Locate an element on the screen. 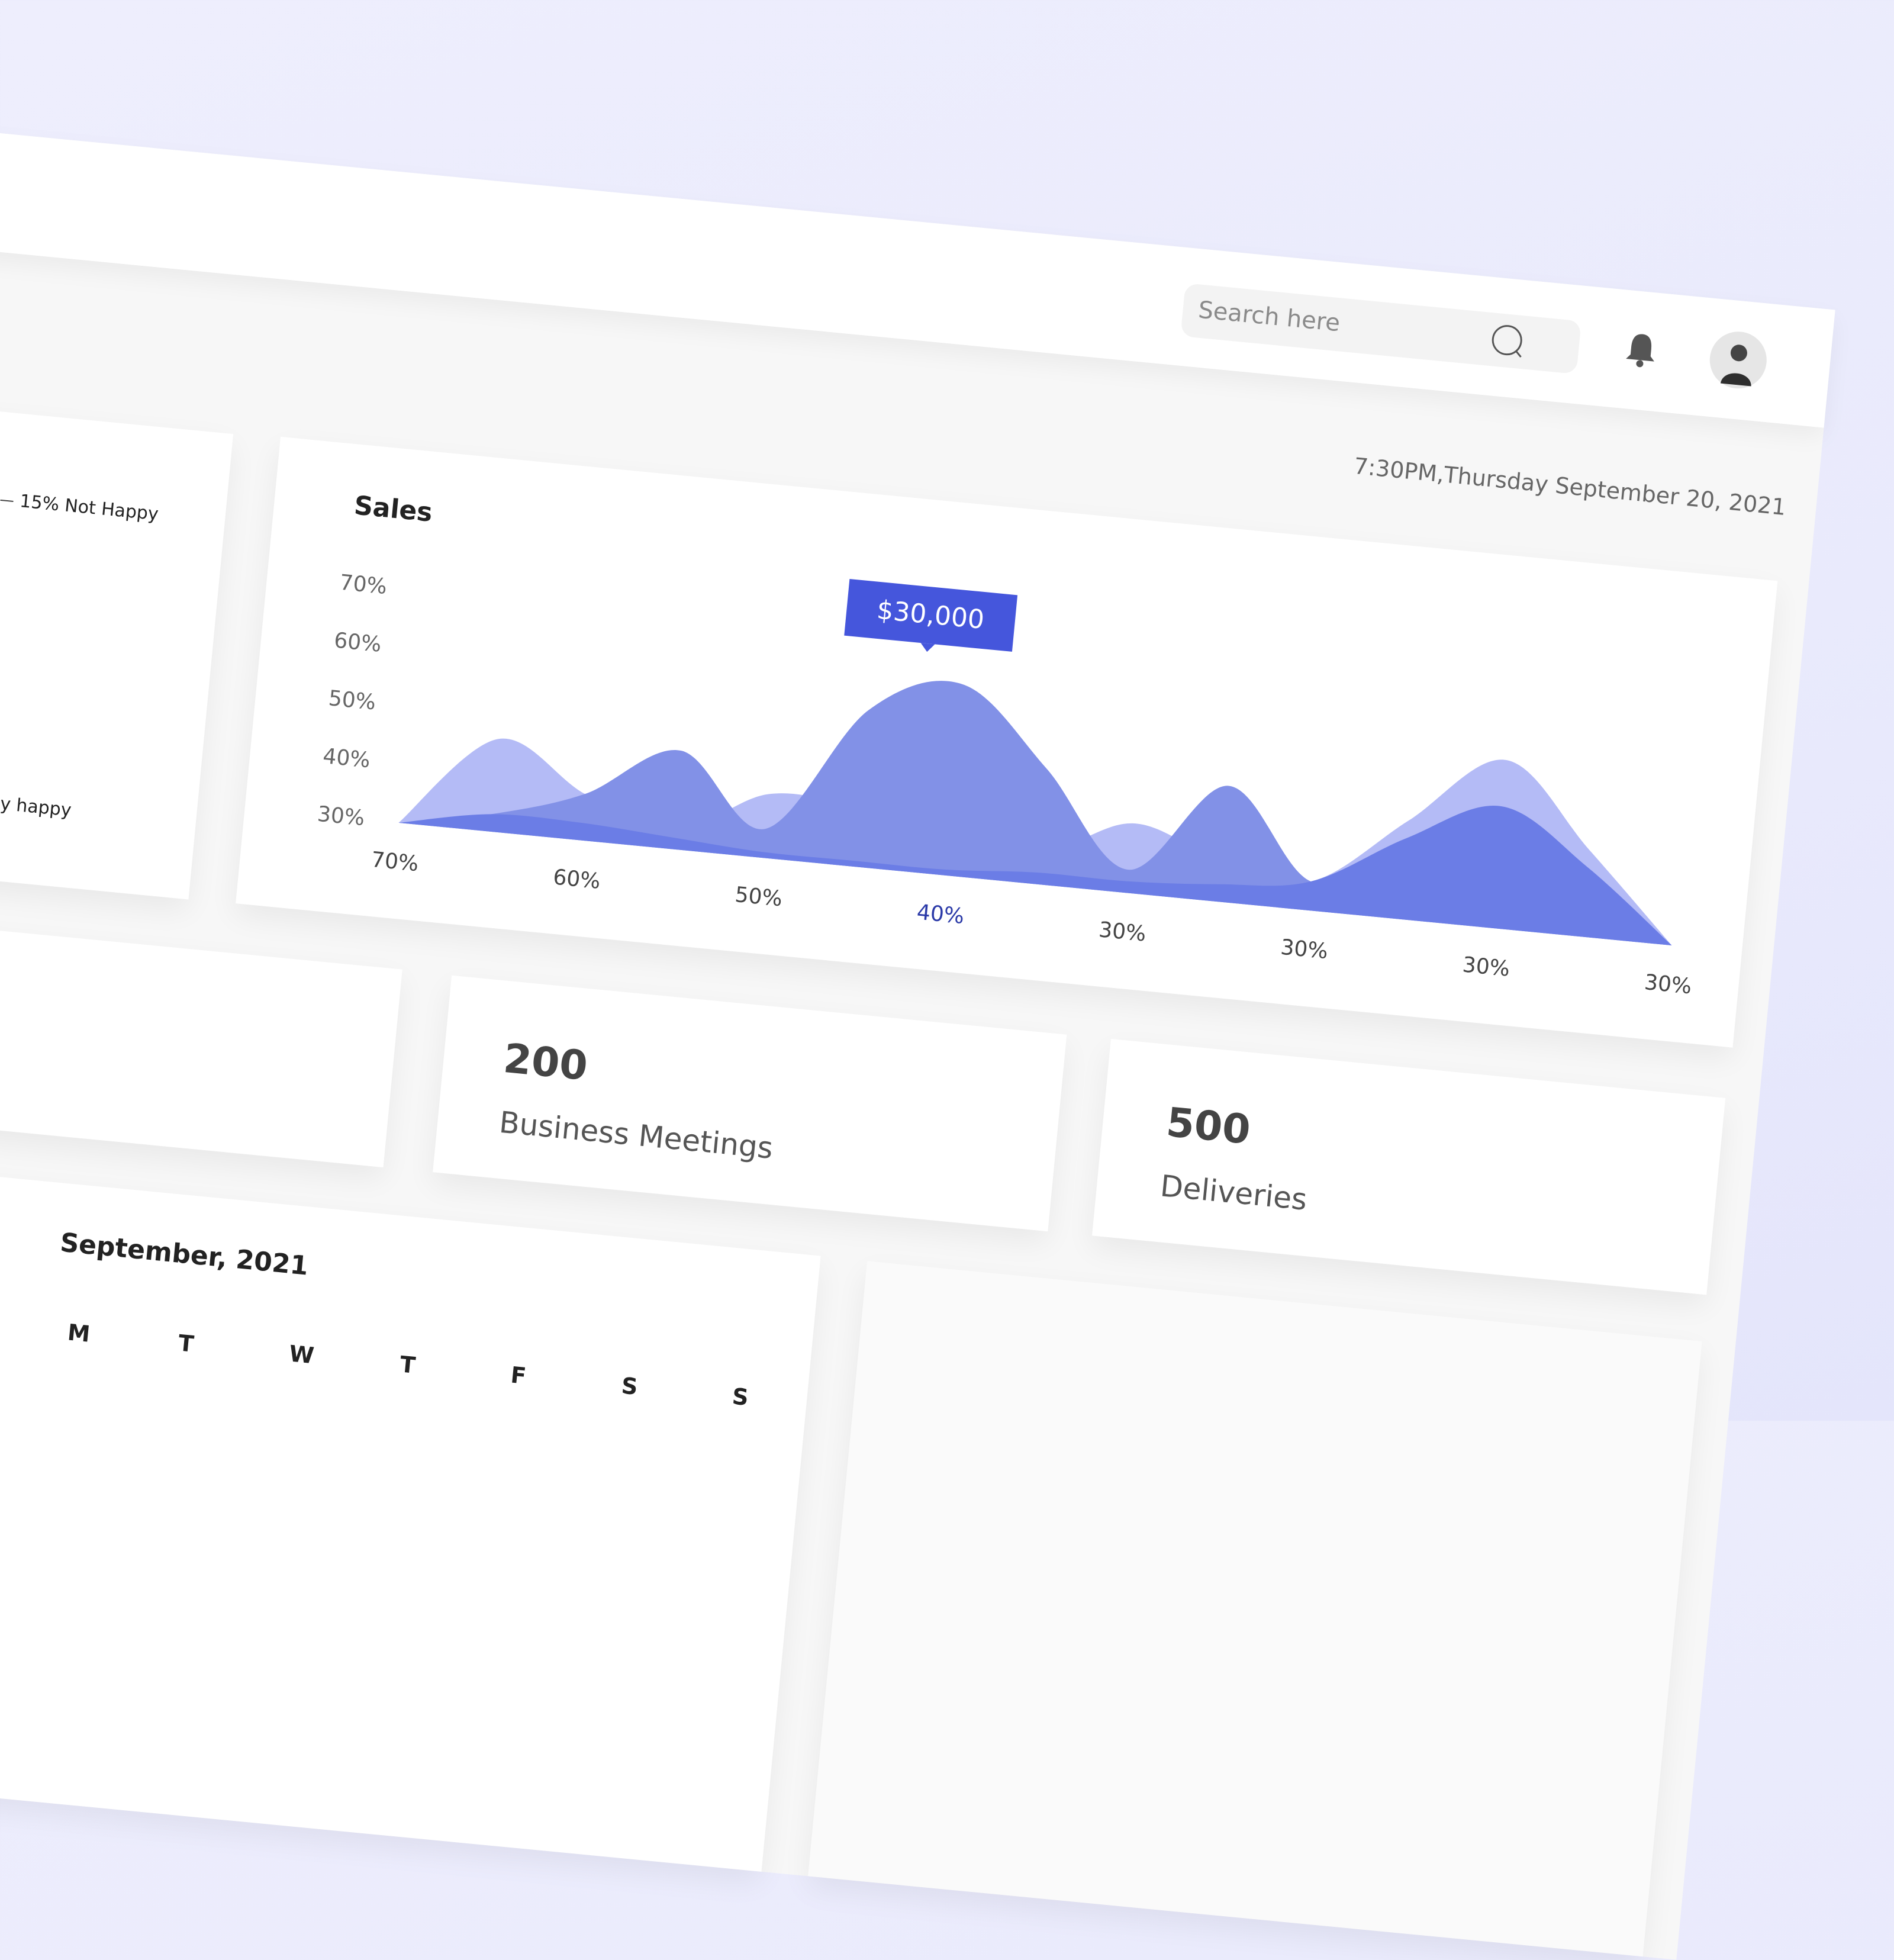  y-tick-label: 60% is located at coordinates (357, 642).